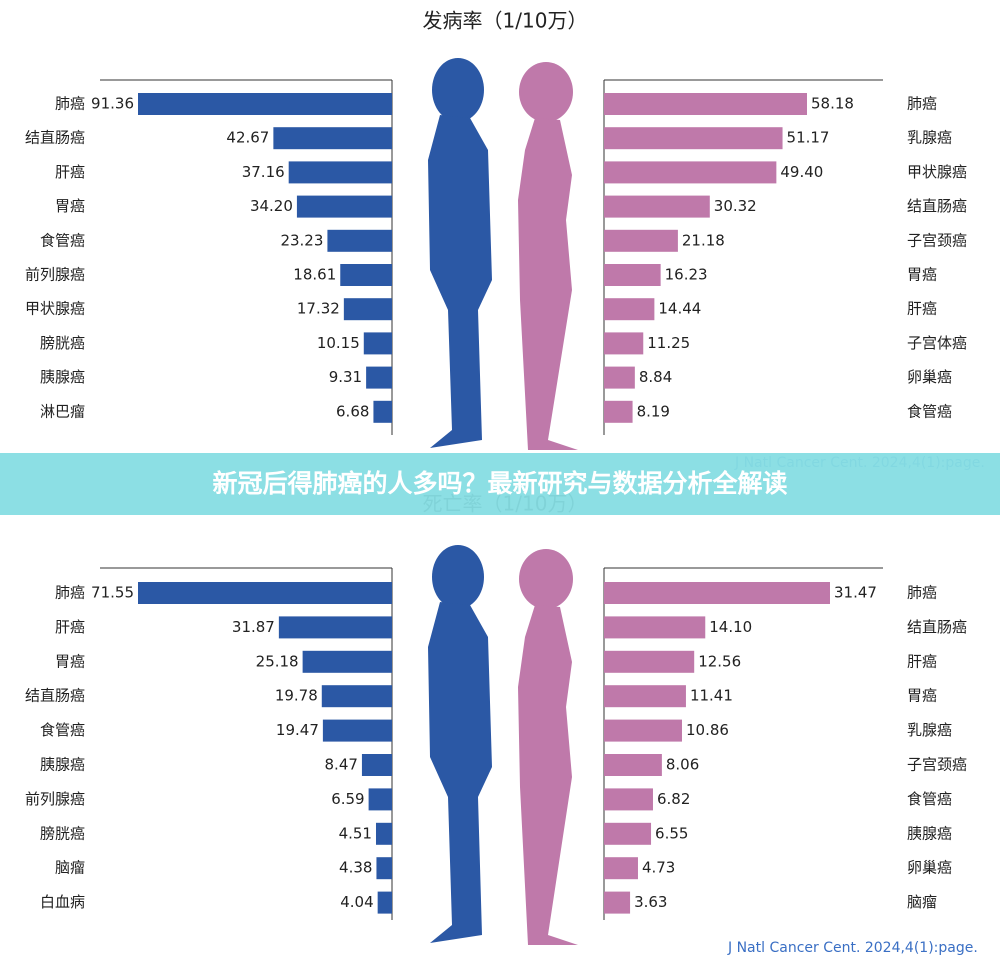  Describe the element at coordinates (112, 104) in the screenshot. I see `value-label: 91.36` at that location.